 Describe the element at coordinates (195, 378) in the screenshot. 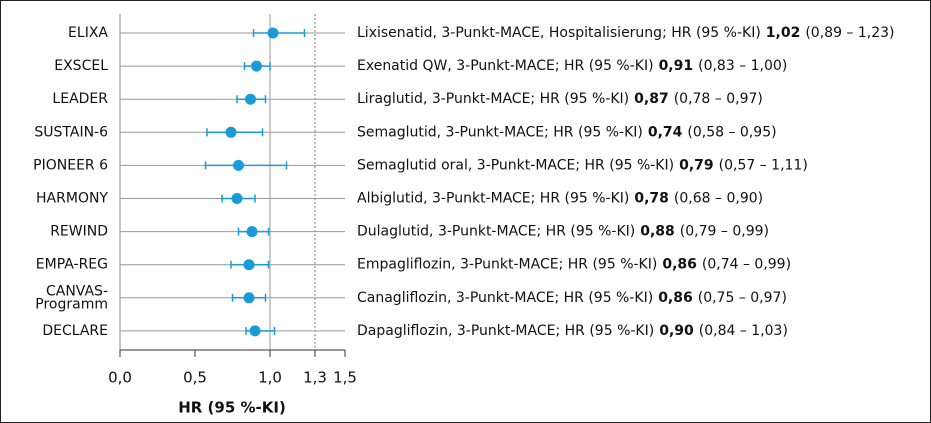

I see `x-tick-label: 0,5` at that location.